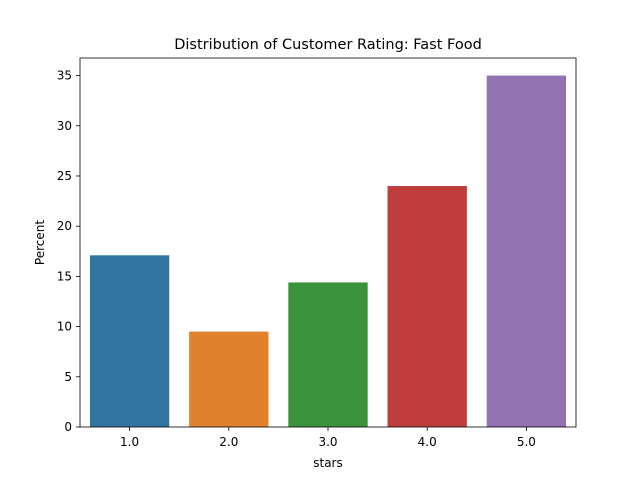  Describe the element at coordinates (129, 341) in the screenshot. I see `bar-1.0` at that location.